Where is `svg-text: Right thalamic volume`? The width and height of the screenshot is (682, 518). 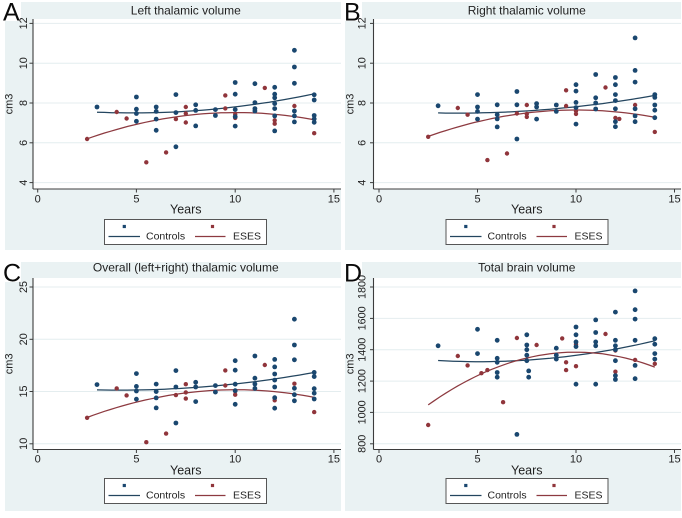
svg-text: Right thalamic volume is located at coordinates (527, 11).